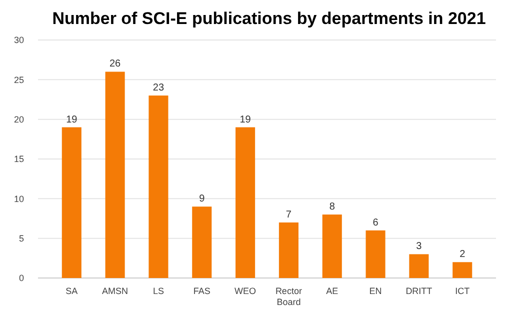 The image size is (508, 320). Describe the element at coordinates (375, 222) in the screenshot. I see `data-label: 6` at that location.